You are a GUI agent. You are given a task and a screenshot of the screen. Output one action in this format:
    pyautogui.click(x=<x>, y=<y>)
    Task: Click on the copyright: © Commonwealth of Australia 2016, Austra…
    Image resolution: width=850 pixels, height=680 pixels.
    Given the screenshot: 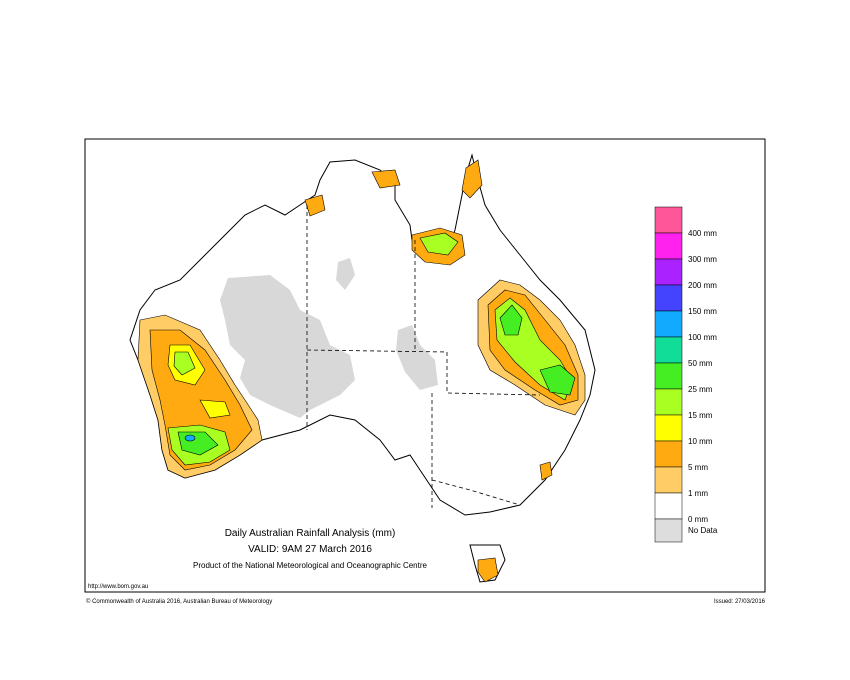 What is the action you would take?
    pyautogui.click(x=179, y=601)
    